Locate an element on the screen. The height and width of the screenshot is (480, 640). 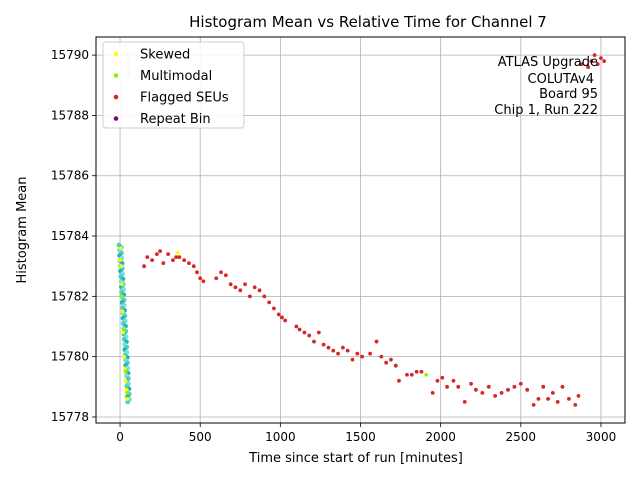
x-tick-label: 500 is located at coordinates (200, 437).